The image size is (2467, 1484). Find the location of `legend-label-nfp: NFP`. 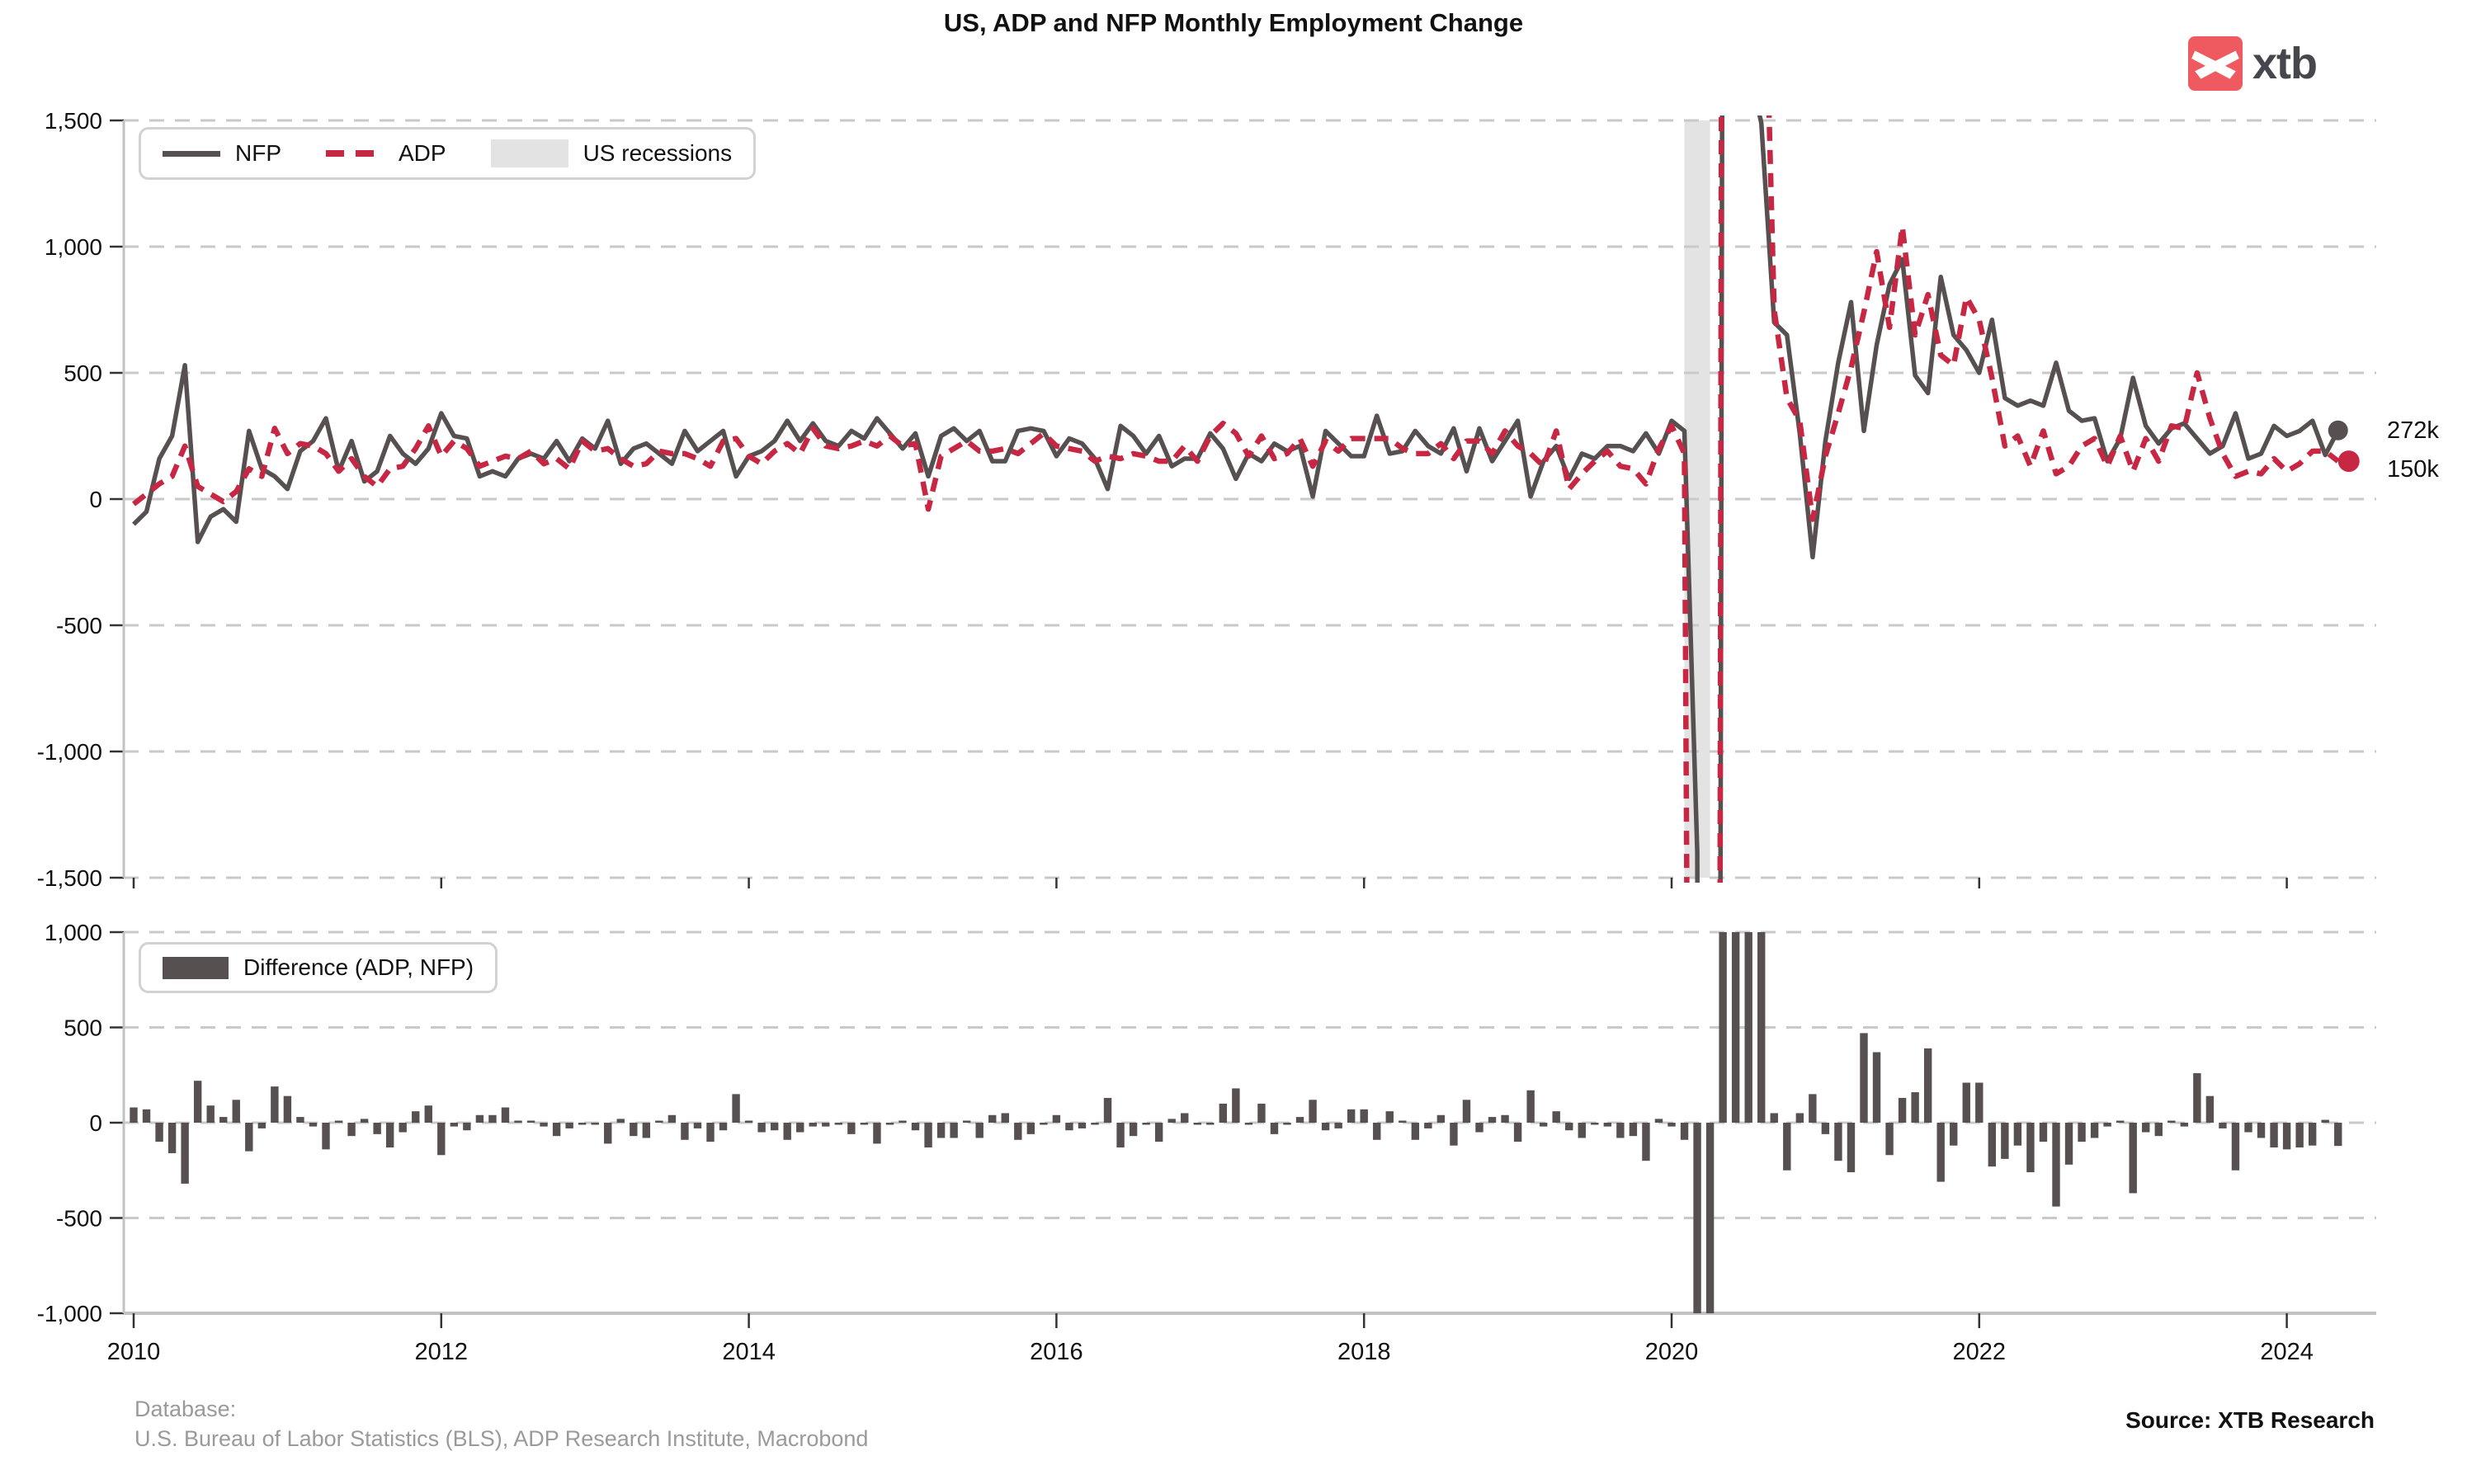

legend-label-nfp: NFP is located at coordinates (258, 153).